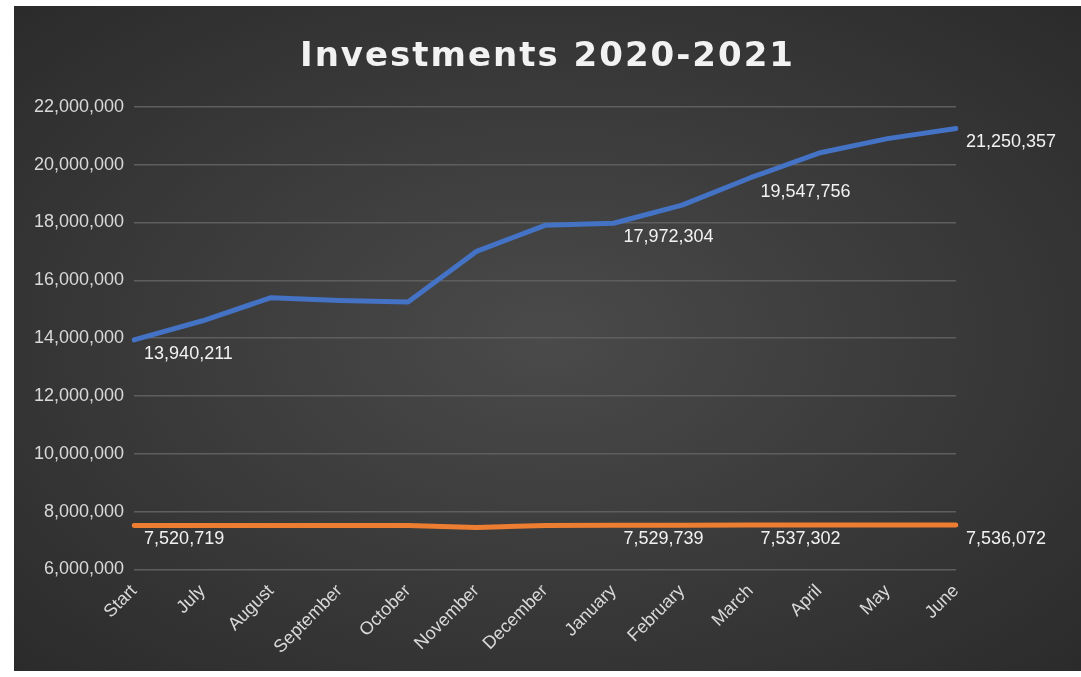 The image size is (1081, 677). What do you see at coordinates (79, 394) in the screenshot?
I see `y-tick-label: 12,000,000` at bounding box center [79, 394].